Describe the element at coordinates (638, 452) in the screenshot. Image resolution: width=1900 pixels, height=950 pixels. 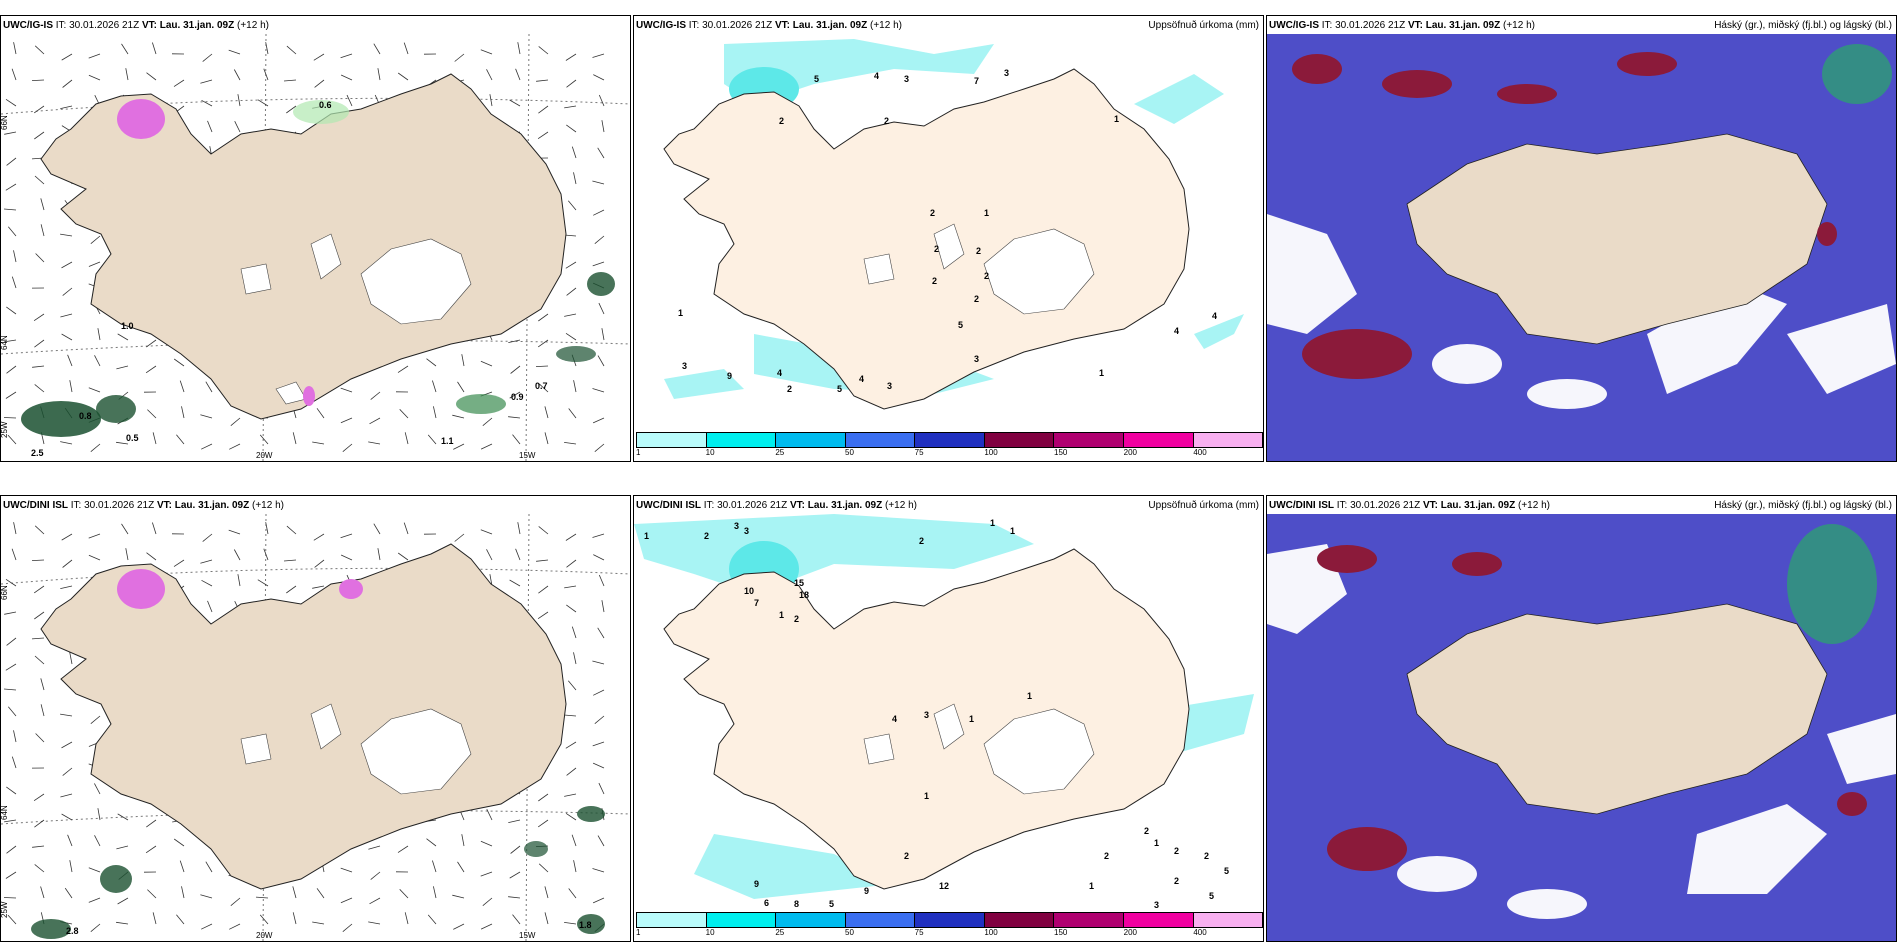
I see `colorbar-tick: 1` at that location.